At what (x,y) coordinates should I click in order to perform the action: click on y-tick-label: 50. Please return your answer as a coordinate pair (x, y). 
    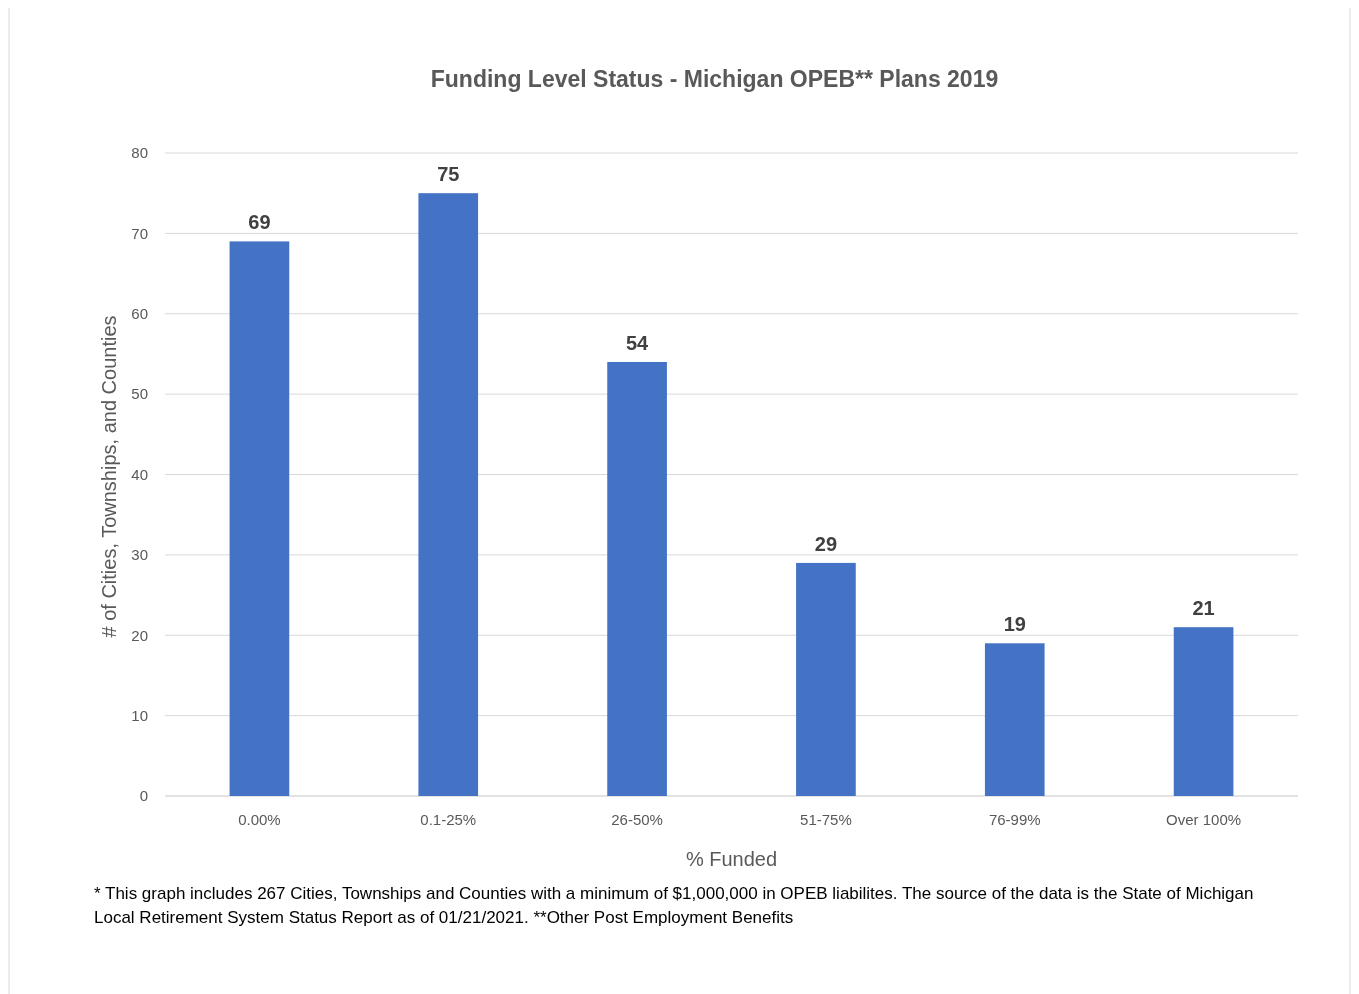
    Looking at the image, I should click on (139, 394).